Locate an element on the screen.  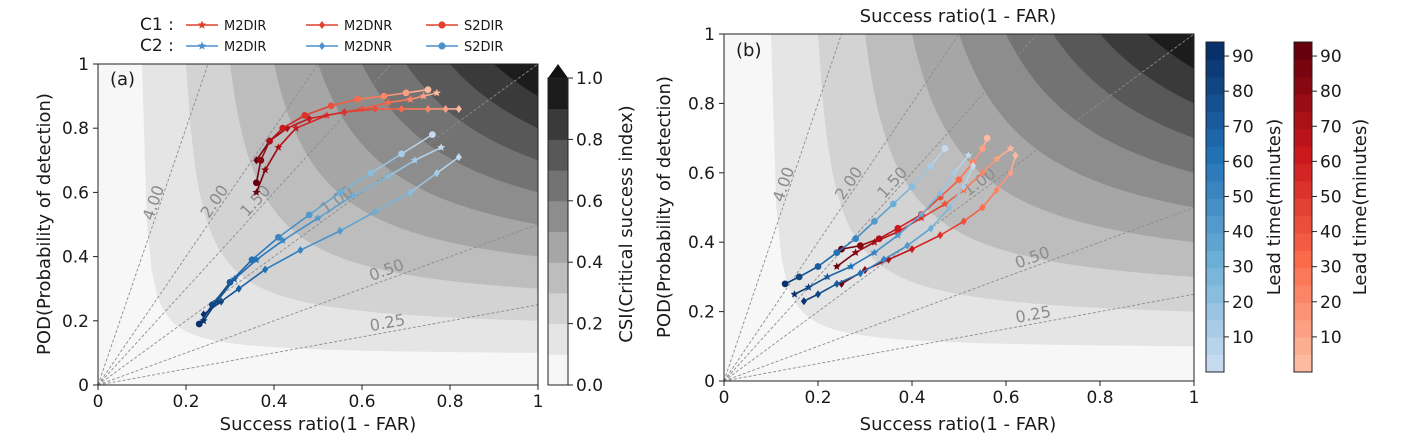
csi-colorbar-tick-label: 0.6 is located at coordinates (589, 202).